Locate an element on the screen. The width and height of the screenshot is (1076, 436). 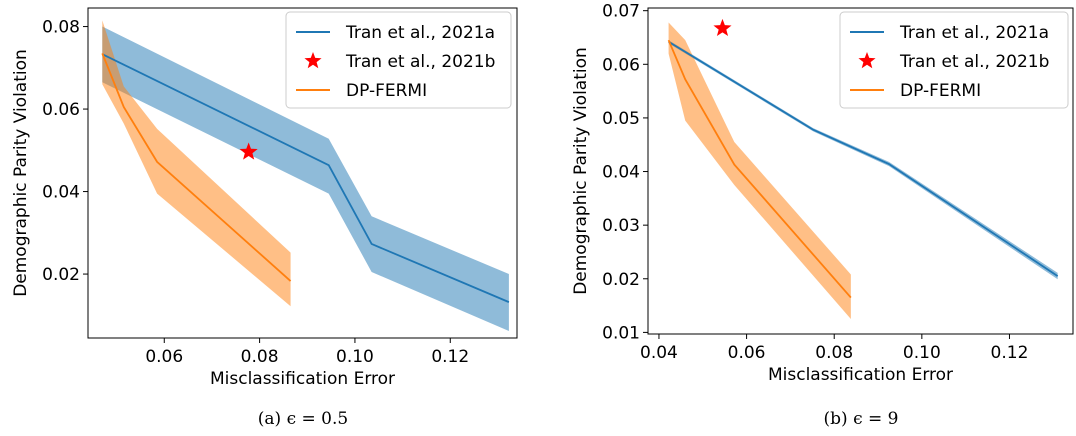
y-tick-label: 0.08 is located at coordinates (61, 28).